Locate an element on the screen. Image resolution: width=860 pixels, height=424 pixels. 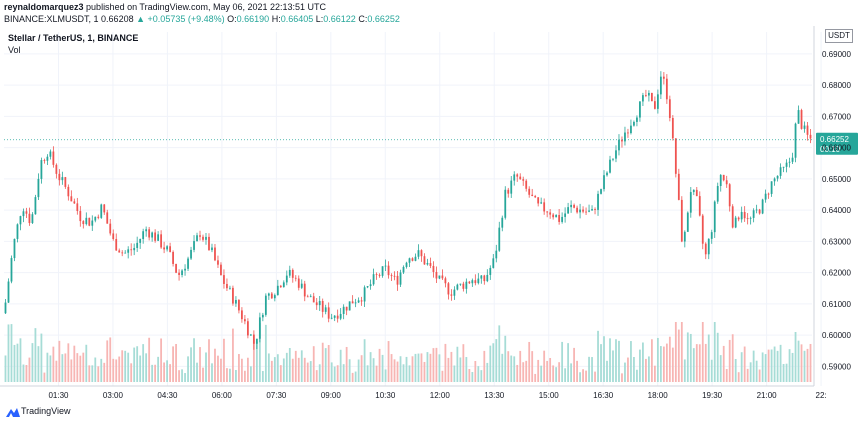
price-tick-label: 0.69000 is located at coordinates (836, 54).